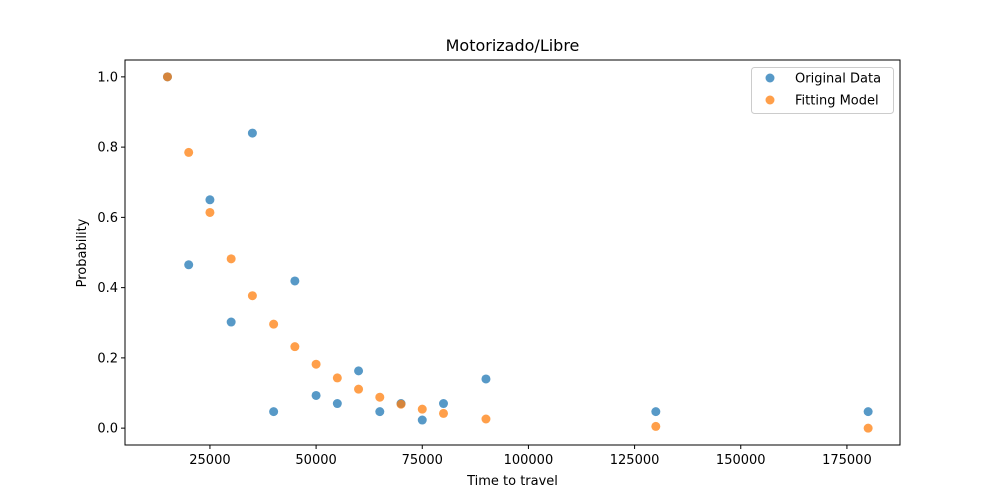 The image size is (1000, 500). Describe the element at coordinates (315, 460) in the screenshot. I see `x-tick-label: 50000` at that location.